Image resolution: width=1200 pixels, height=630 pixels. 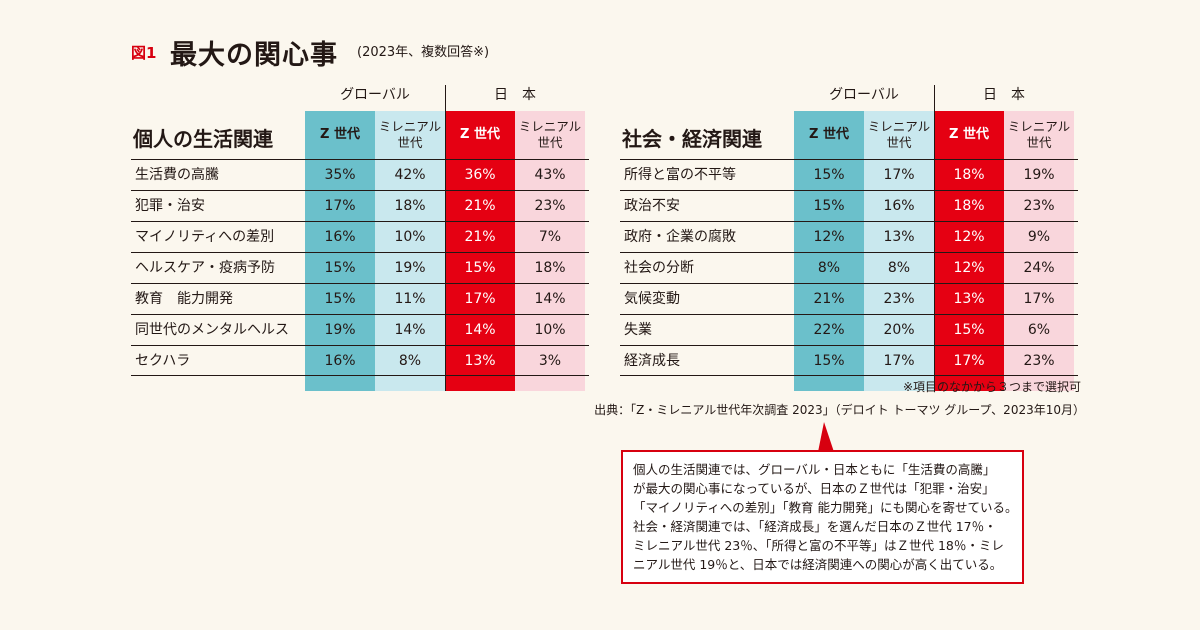 I want to click on callout-line: が最大の関心事になっているが、日本のＺ世代は「犯罪・治安」, so click(x=814, y=488).